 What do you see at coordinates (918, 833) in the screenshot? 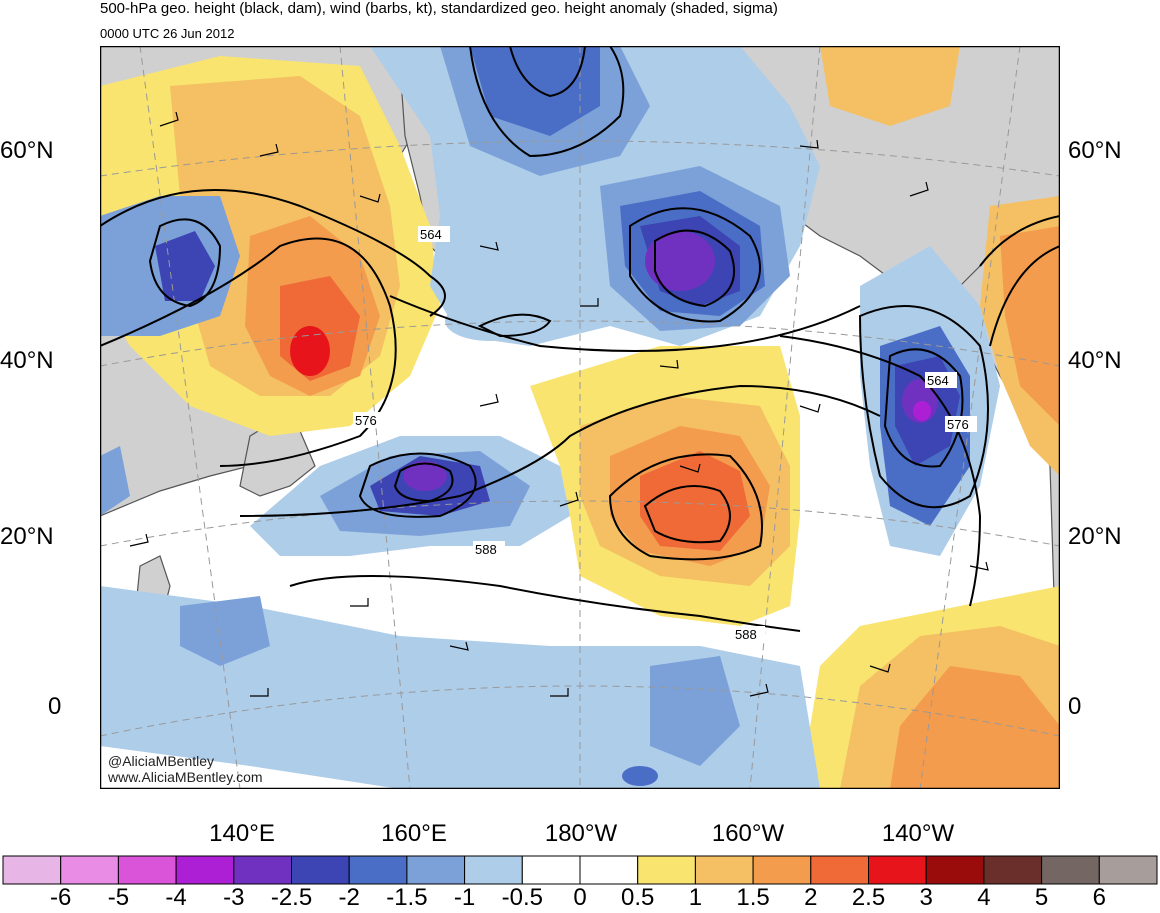
I see `lon-label: 140°W` at bounding box center [918, 833].